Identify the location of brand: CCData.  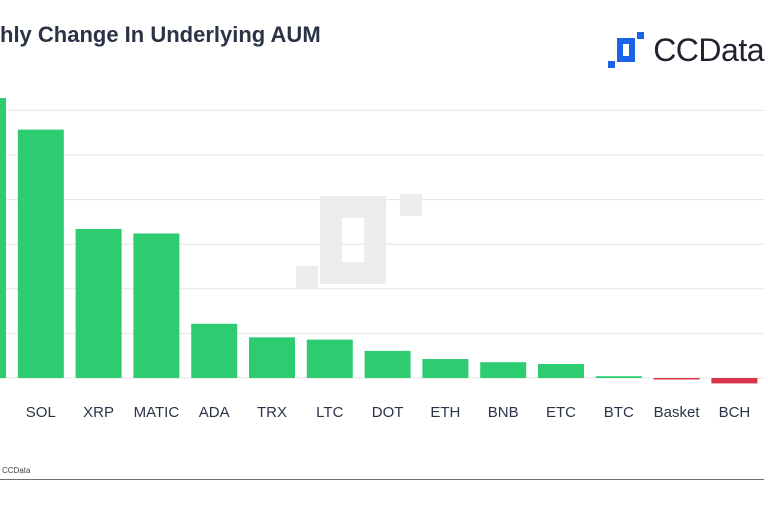
(685, 50).